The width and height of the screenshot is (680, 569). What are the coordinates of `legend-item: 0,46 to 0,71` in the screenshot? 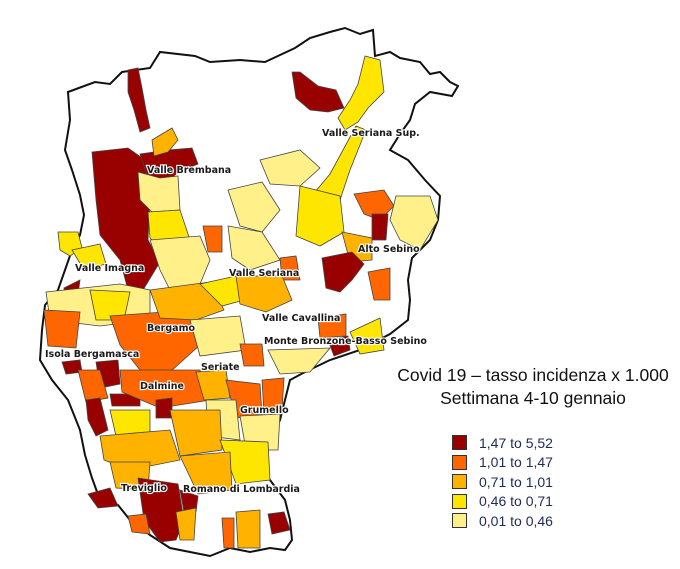 It's located at (502, 502).